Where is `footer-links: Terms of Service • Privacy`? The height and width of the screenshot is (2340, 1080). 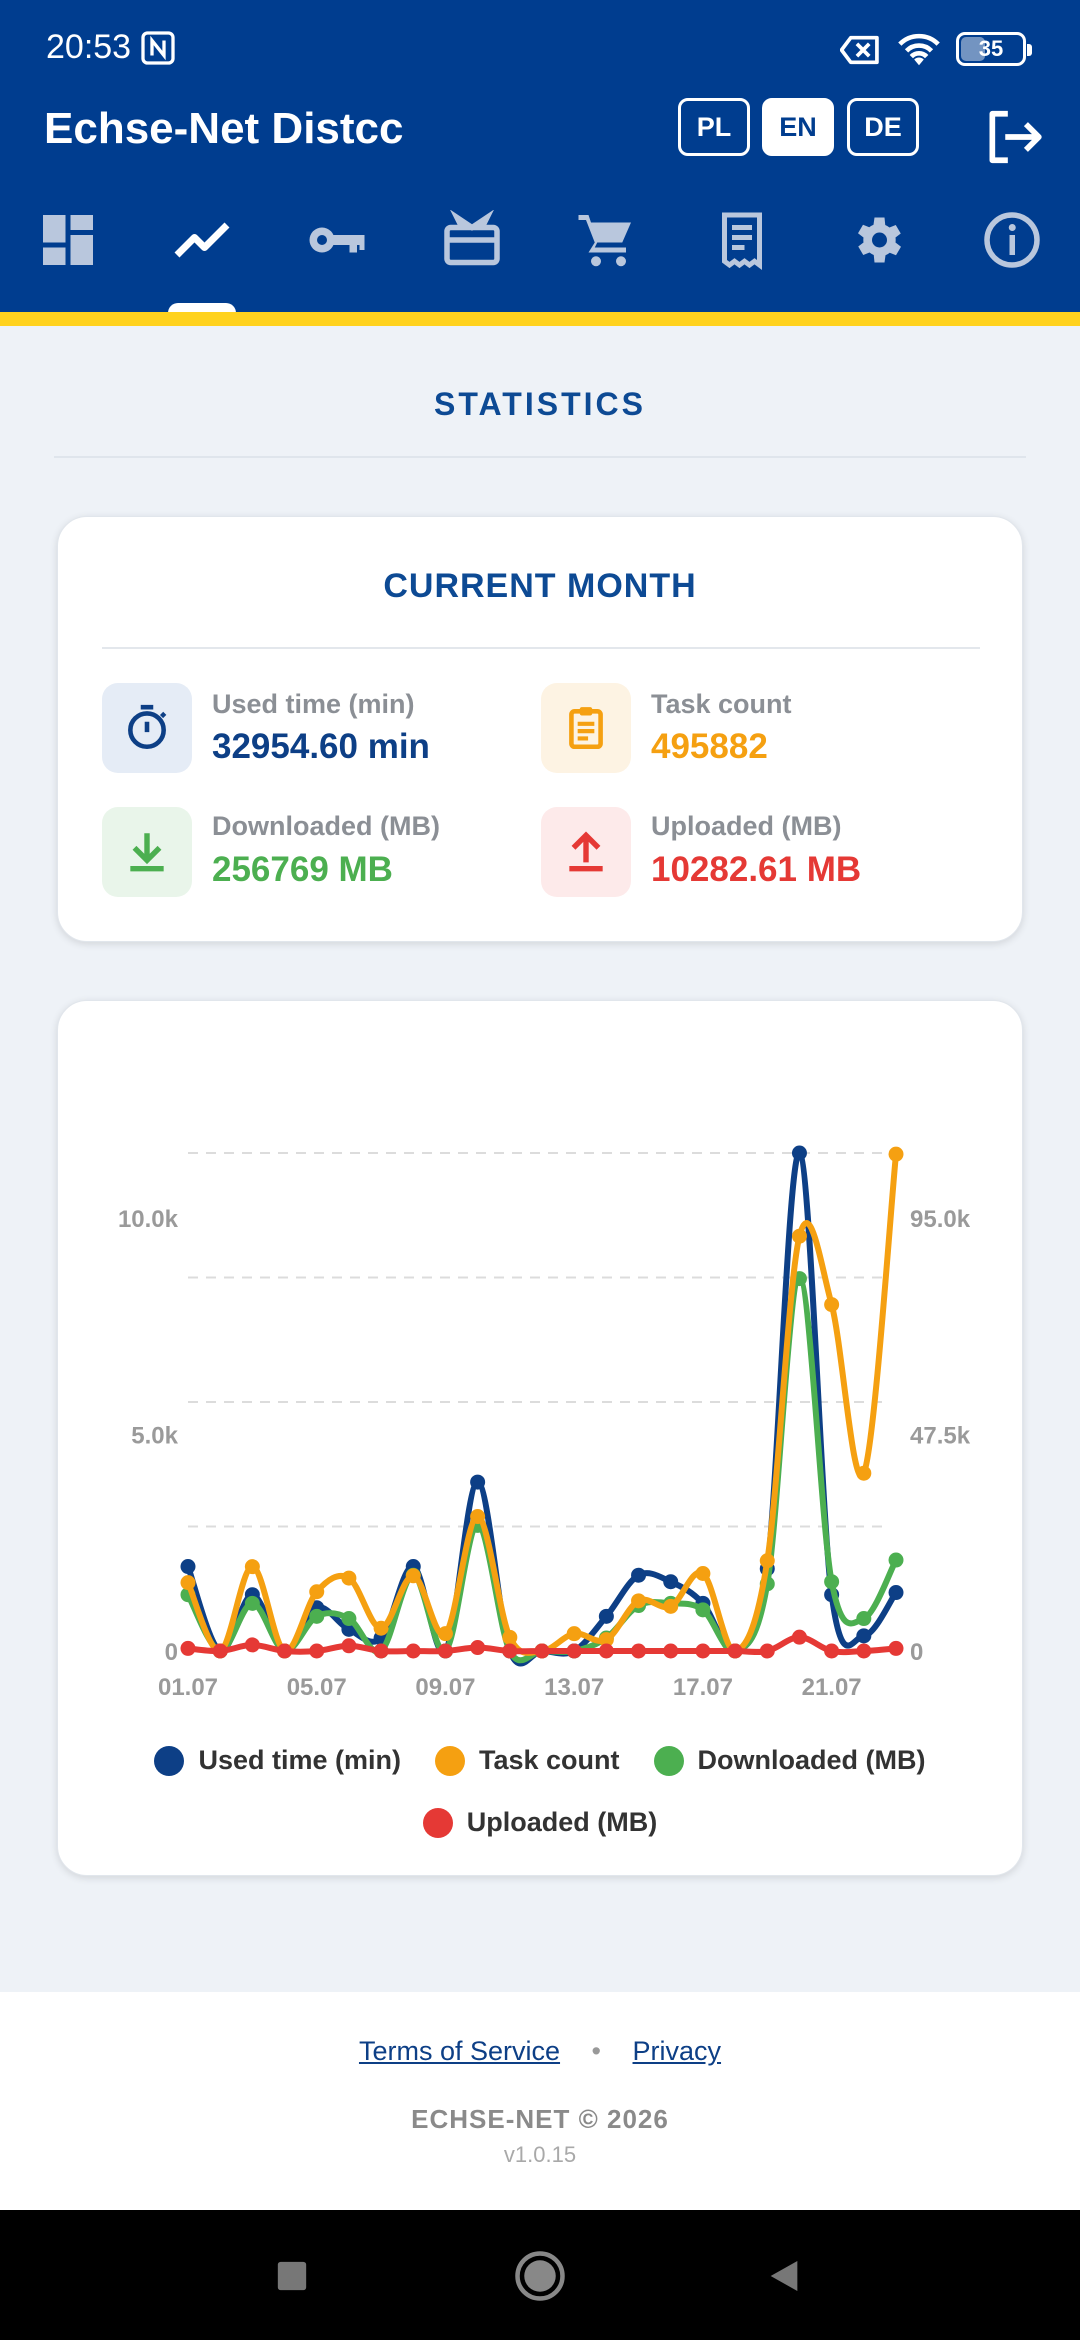
footer-links: Terms of Service • Privacy is located at coordinates (540, 2051).